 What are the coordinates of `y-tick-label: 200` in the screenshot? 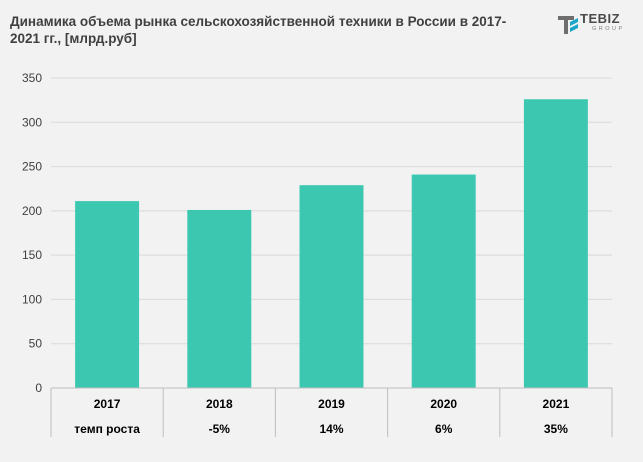 It's located at (32, 211).